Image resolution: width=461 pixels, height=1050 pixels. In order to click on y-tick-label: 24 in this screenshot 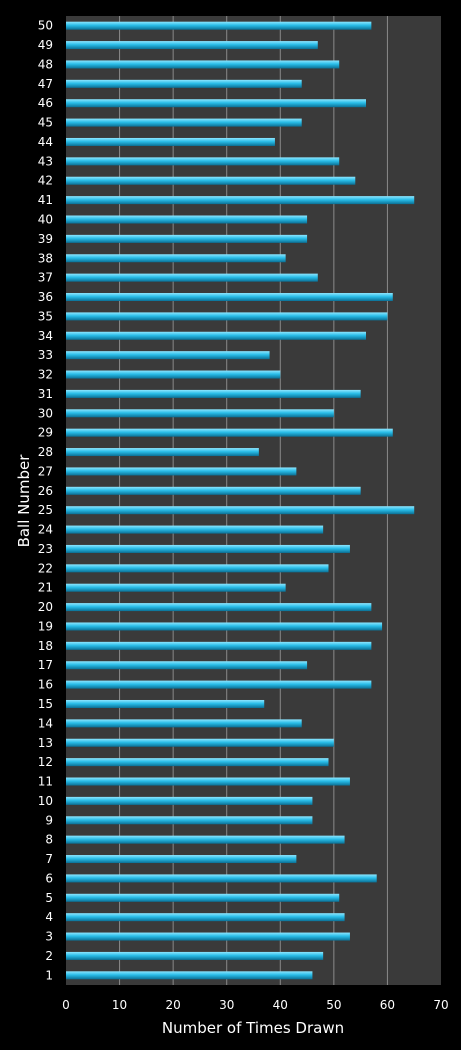, I will do `click(45, 530)`.